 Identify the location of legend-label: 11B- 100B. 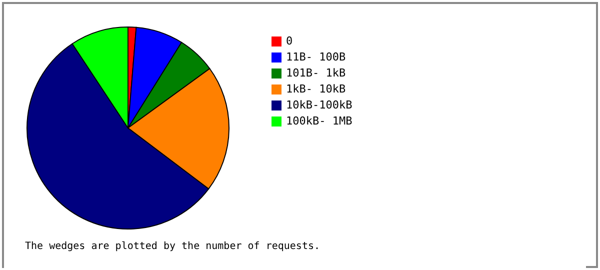
(316, 57).